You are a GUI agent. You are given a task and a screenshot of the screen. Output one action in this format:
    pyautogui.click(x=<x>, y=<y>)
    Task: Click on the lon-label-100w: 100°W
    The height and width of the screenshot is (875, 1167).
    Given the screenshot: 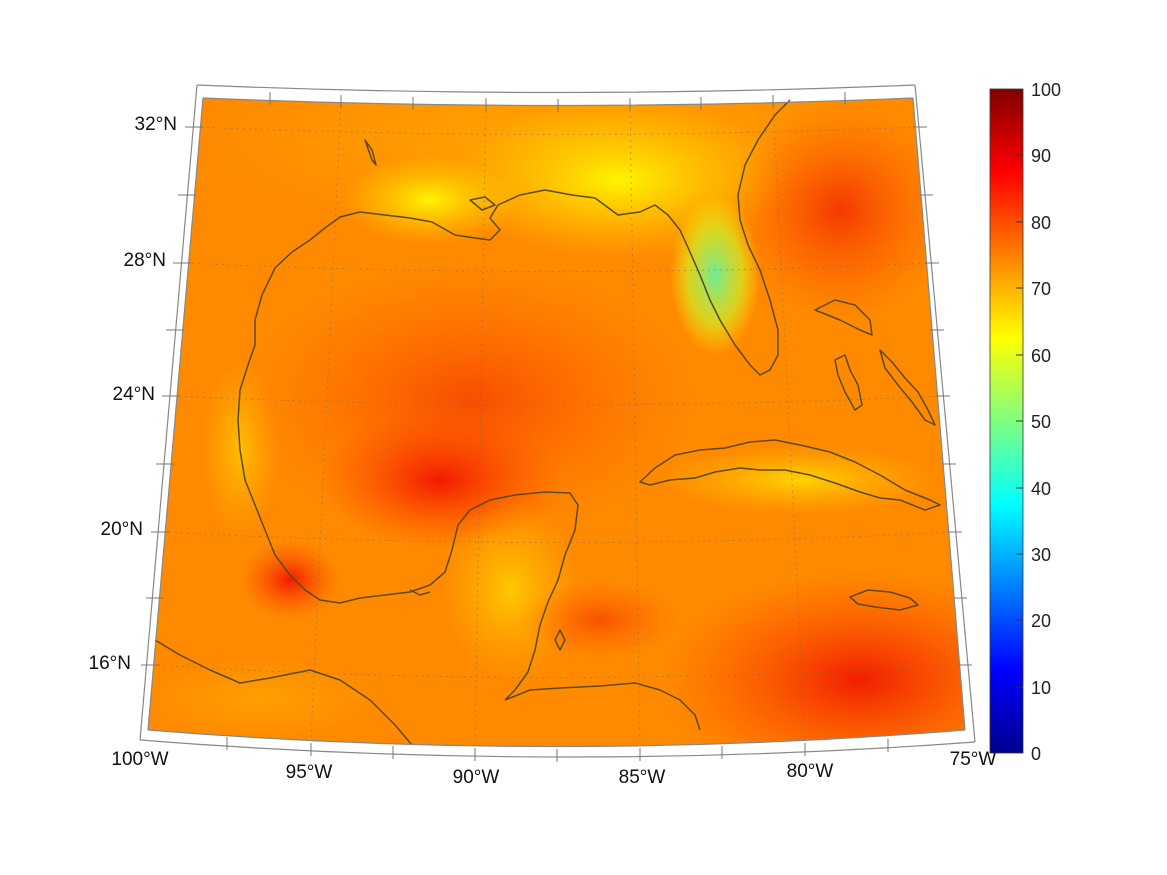 What is the action you would take?
    pyautogui.click(x=139, y=759)
    